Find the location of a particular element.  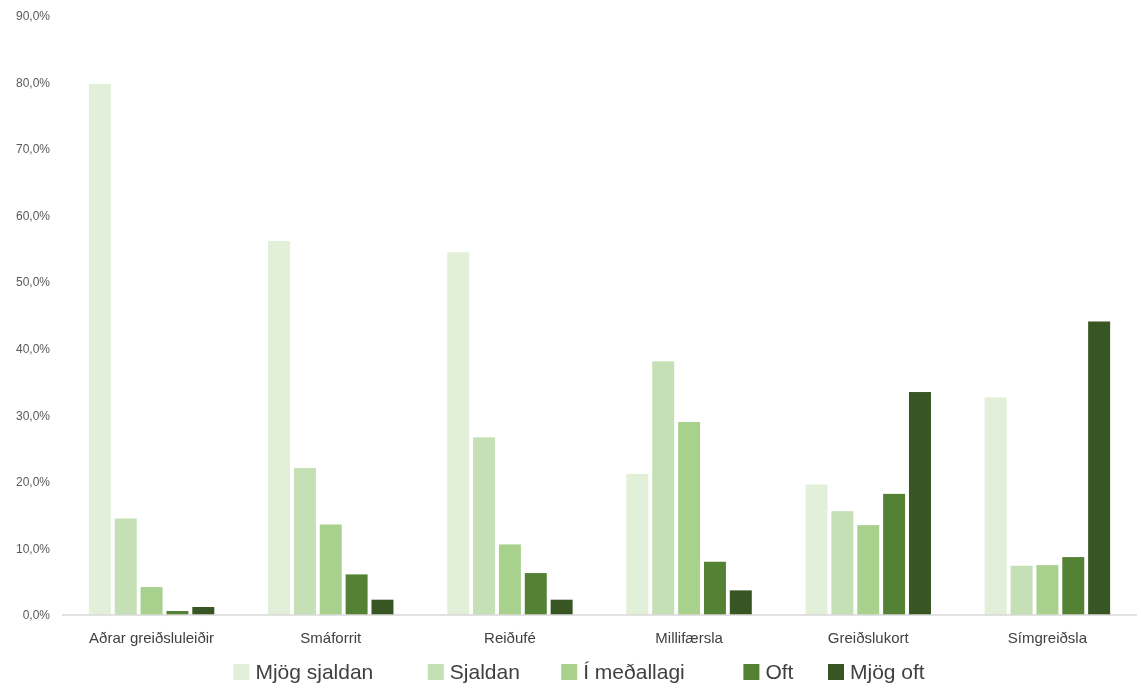

y-tick-label: 60,0% is located at coordinates (33, 215).